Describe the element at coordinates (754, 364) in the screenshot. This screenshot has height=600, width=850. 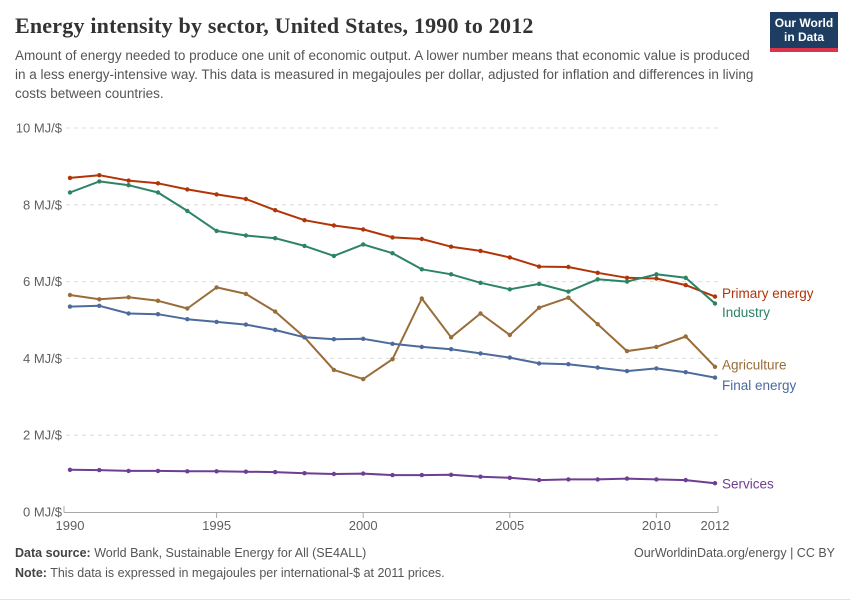
I see `series-label-agriculture: Agriculture` at that location.